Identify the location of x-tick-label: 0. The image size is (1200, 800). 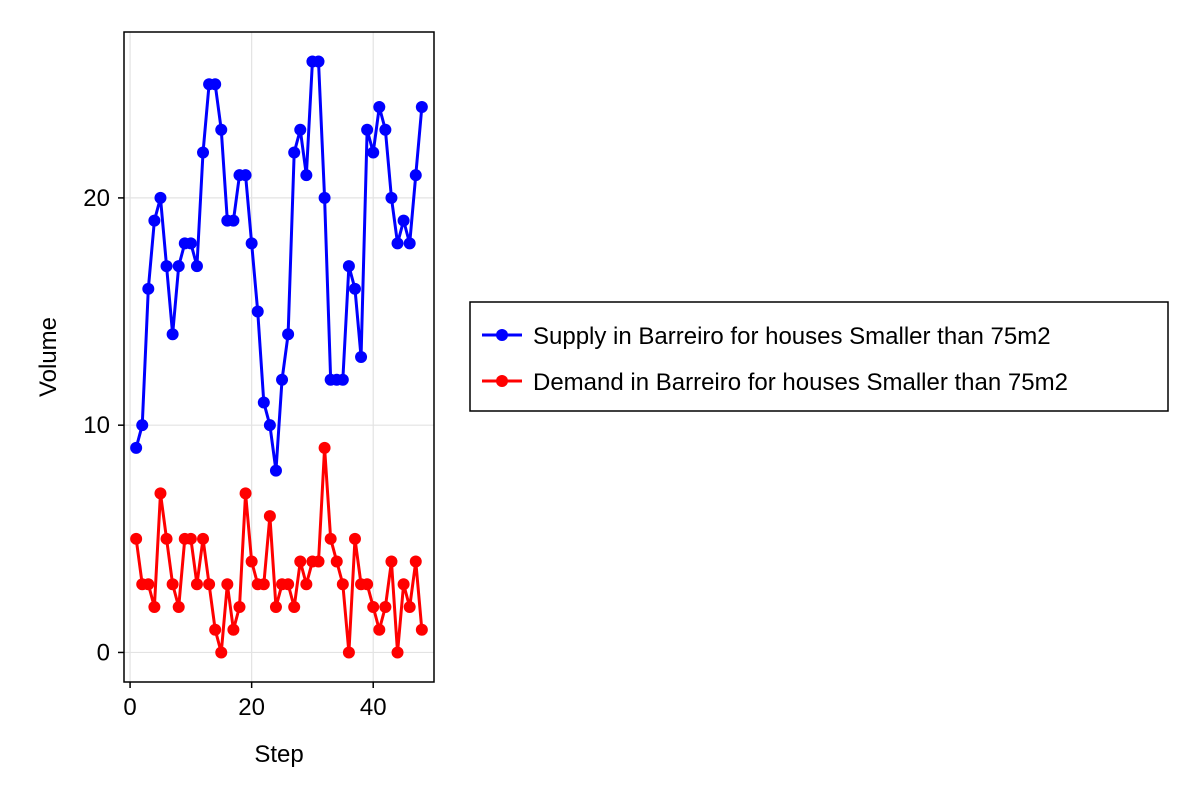
(129, 707).